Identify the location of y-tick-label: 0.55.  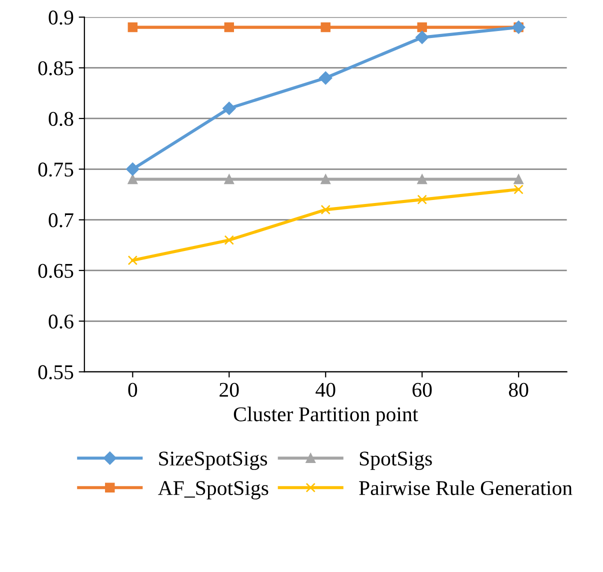
(56, 372).